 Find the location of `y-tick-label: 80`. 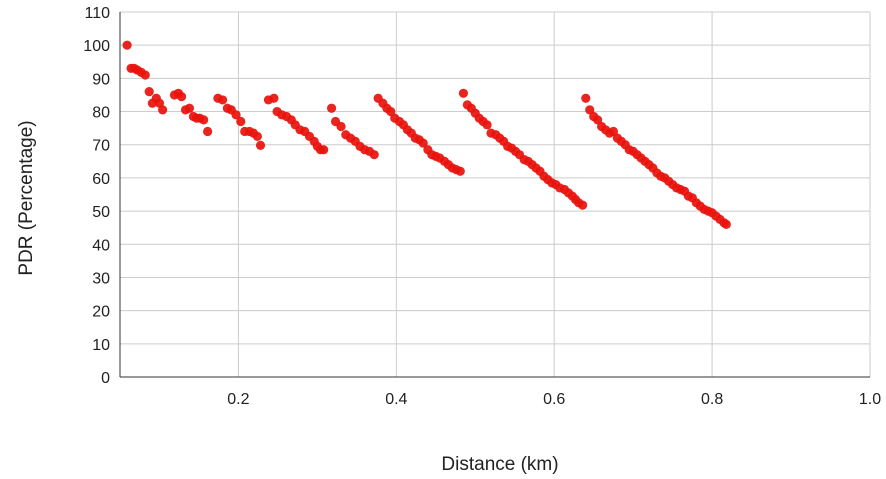

y-tick-label: 80 is located at coordinates (101, 113).